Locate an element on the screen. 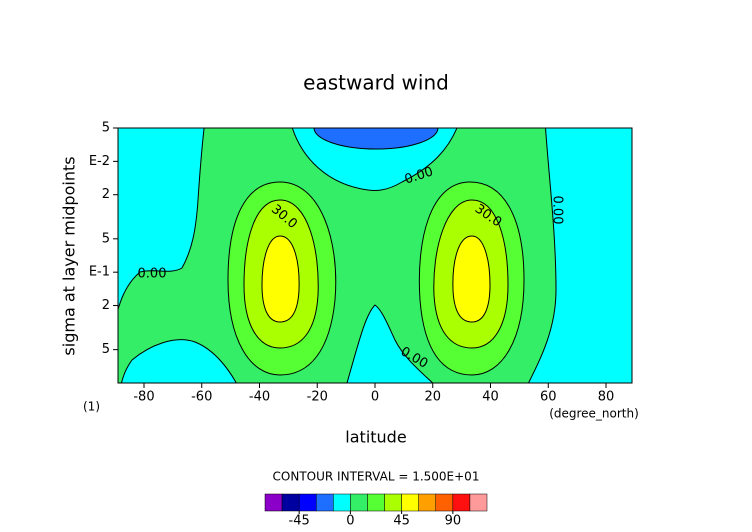 This screenshot has width=752, height=532. x-units: (degree_north) is located at coordinates (594, 414).